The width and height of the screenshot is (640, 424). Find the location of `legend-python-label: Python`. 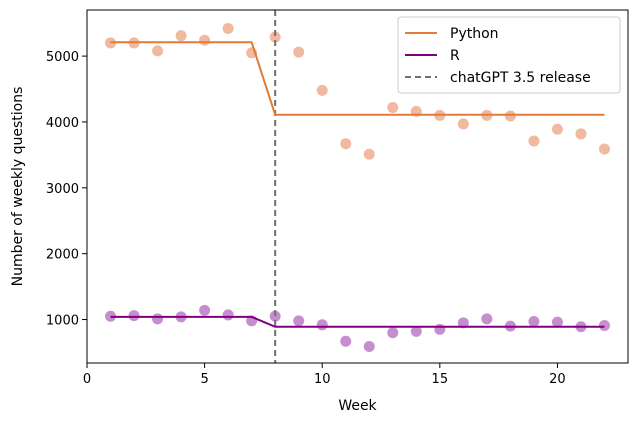

legend-python-label: Python is located at coordinates (474, 34).